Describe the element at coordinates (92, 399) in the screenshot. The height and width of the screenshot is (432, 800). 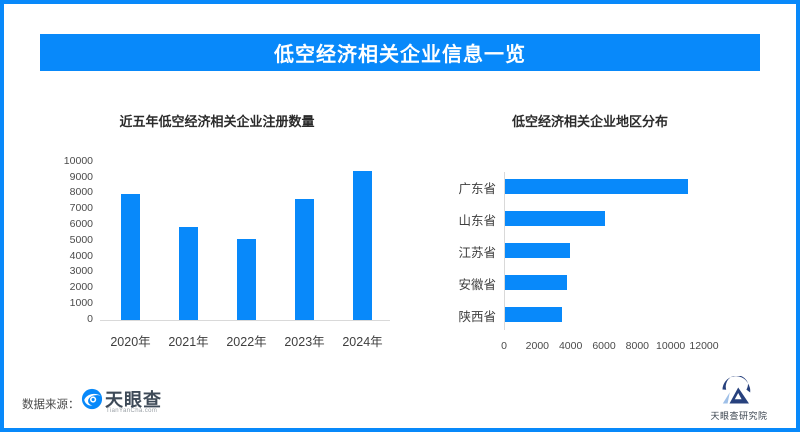
I see `tianyancha-eye-icon` at that location.